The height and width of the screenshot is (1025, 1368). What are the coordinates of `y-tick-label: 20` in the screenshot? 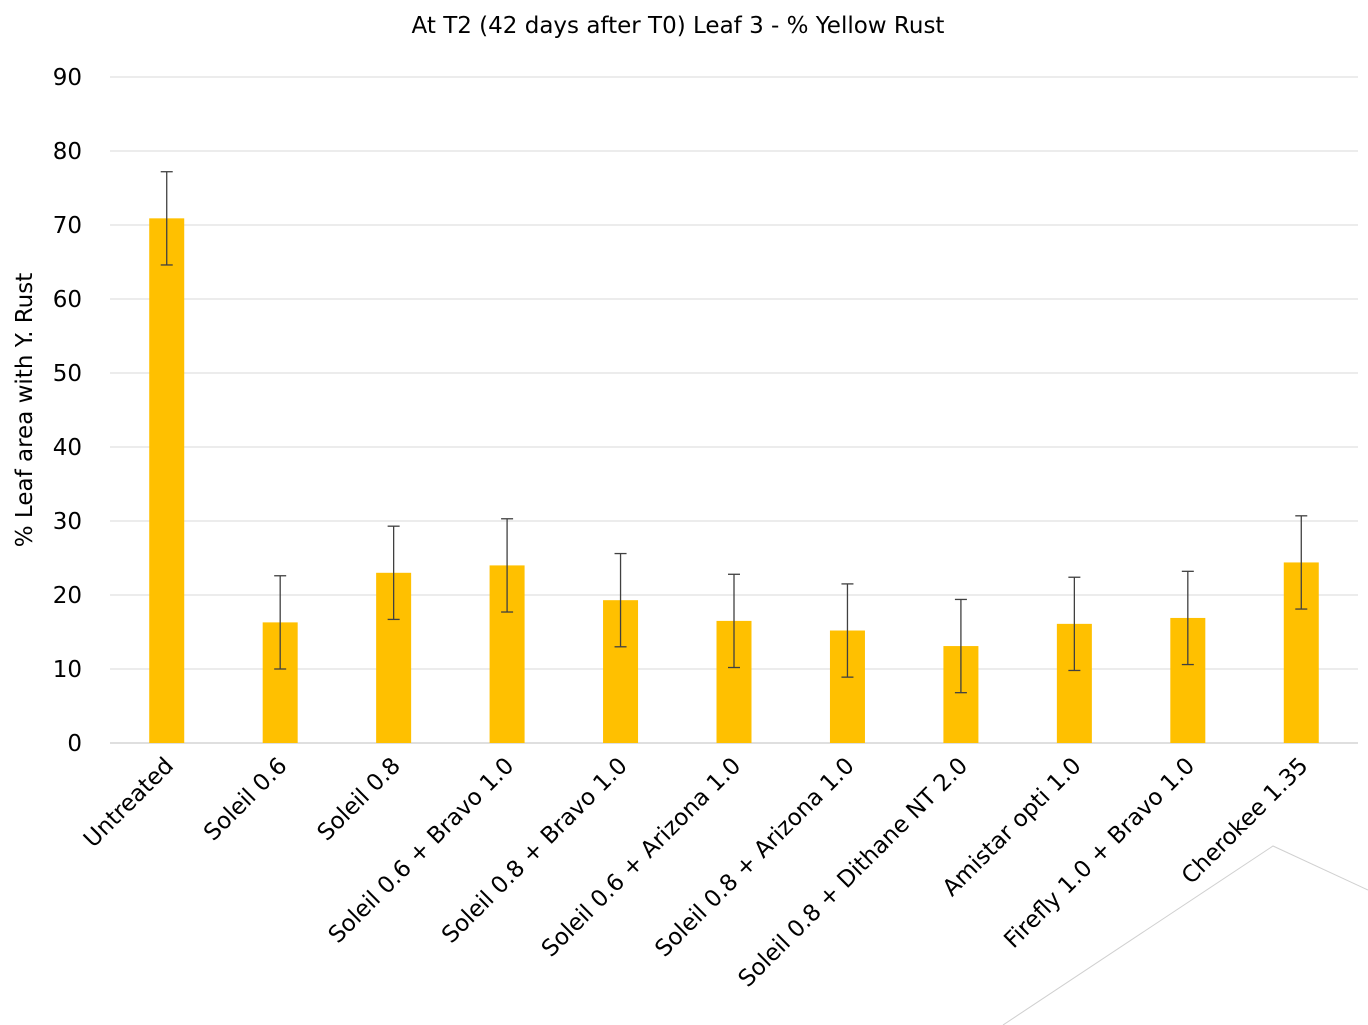 It's located at (67, 596).